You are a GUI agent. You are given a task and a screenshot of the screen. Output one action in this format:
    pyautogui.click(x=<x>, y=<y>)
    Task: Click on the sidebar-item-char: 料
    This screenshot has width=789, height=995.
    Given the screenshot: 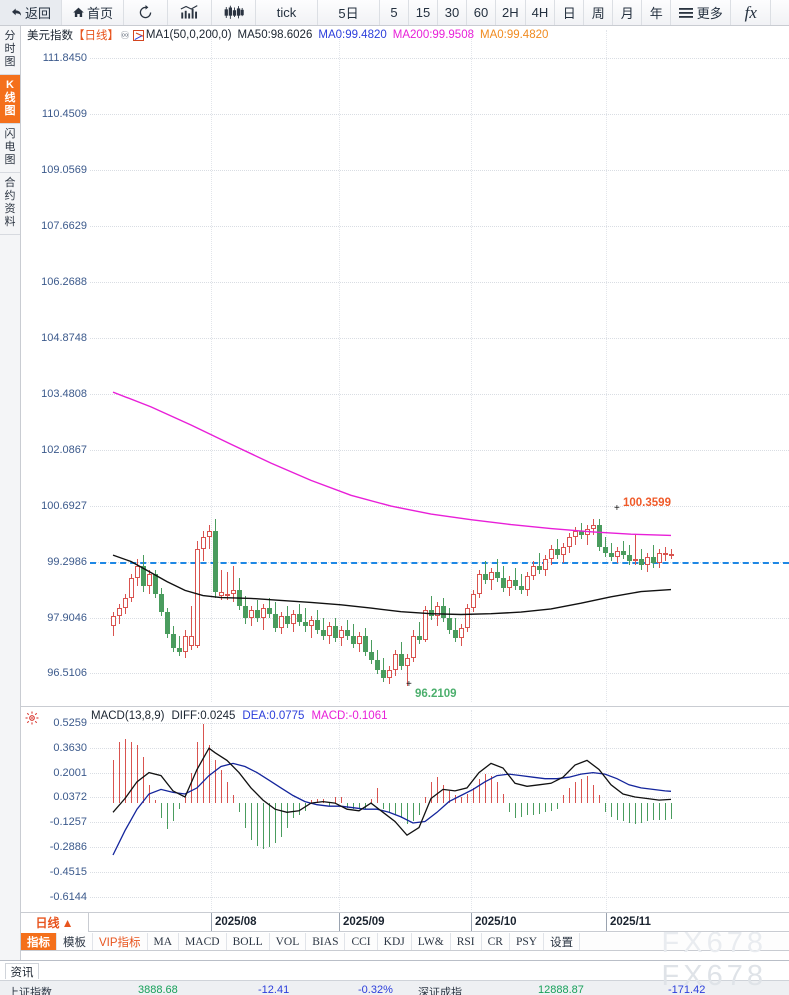 What is the action you would take?
    pyautogui.click(x=10, y=222)
    